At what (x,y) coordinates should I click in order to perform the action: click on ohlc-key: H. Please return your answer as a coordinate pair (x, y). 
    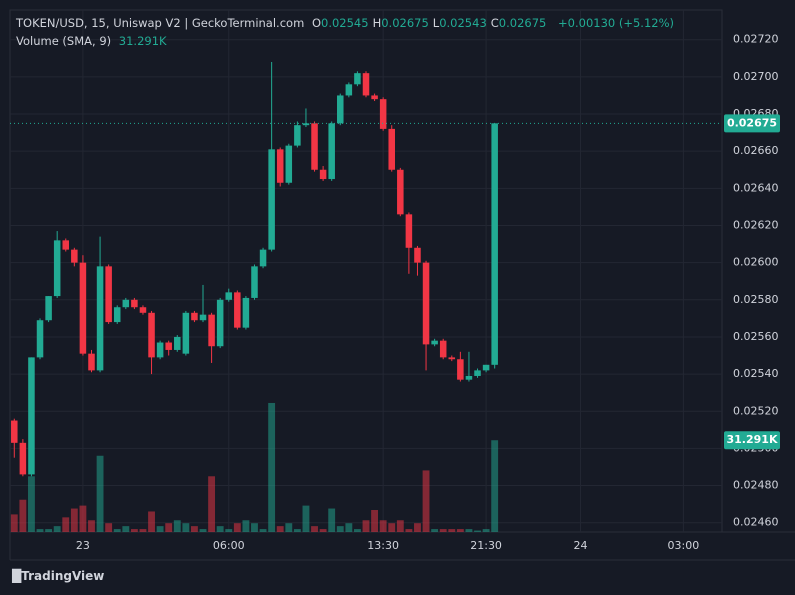
    Looking at the image, I should click on (377, 23).